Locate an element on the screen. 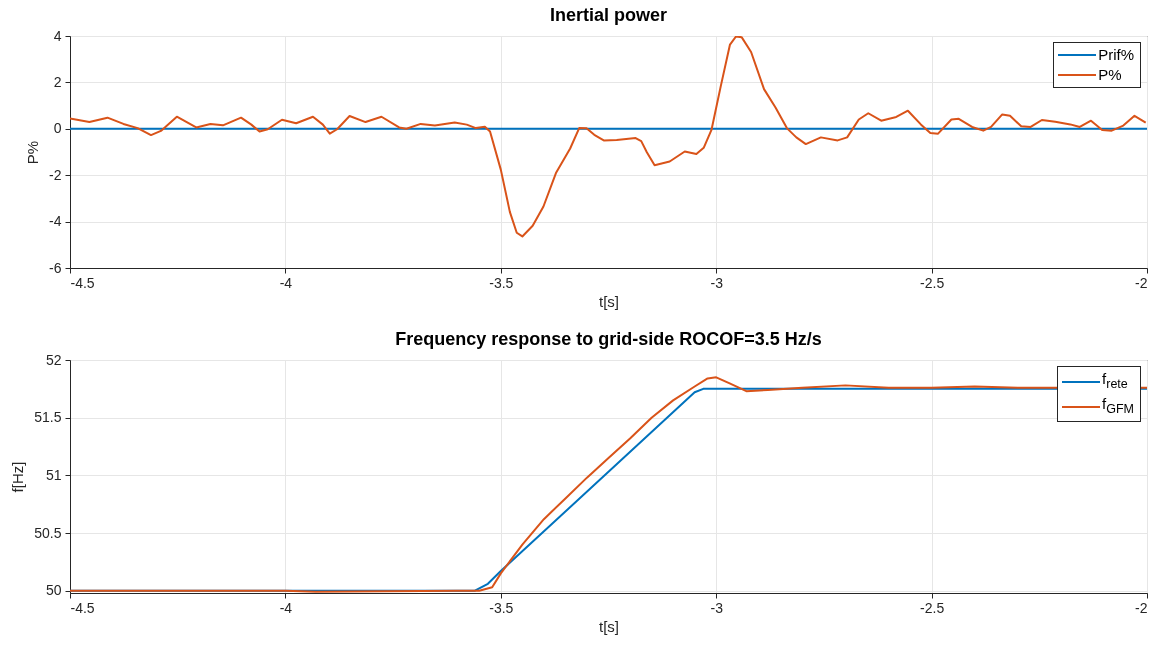 The height and width of the screenshot is (653, 1174). y-tick-label: 4 is located at coordinates (57, 35).